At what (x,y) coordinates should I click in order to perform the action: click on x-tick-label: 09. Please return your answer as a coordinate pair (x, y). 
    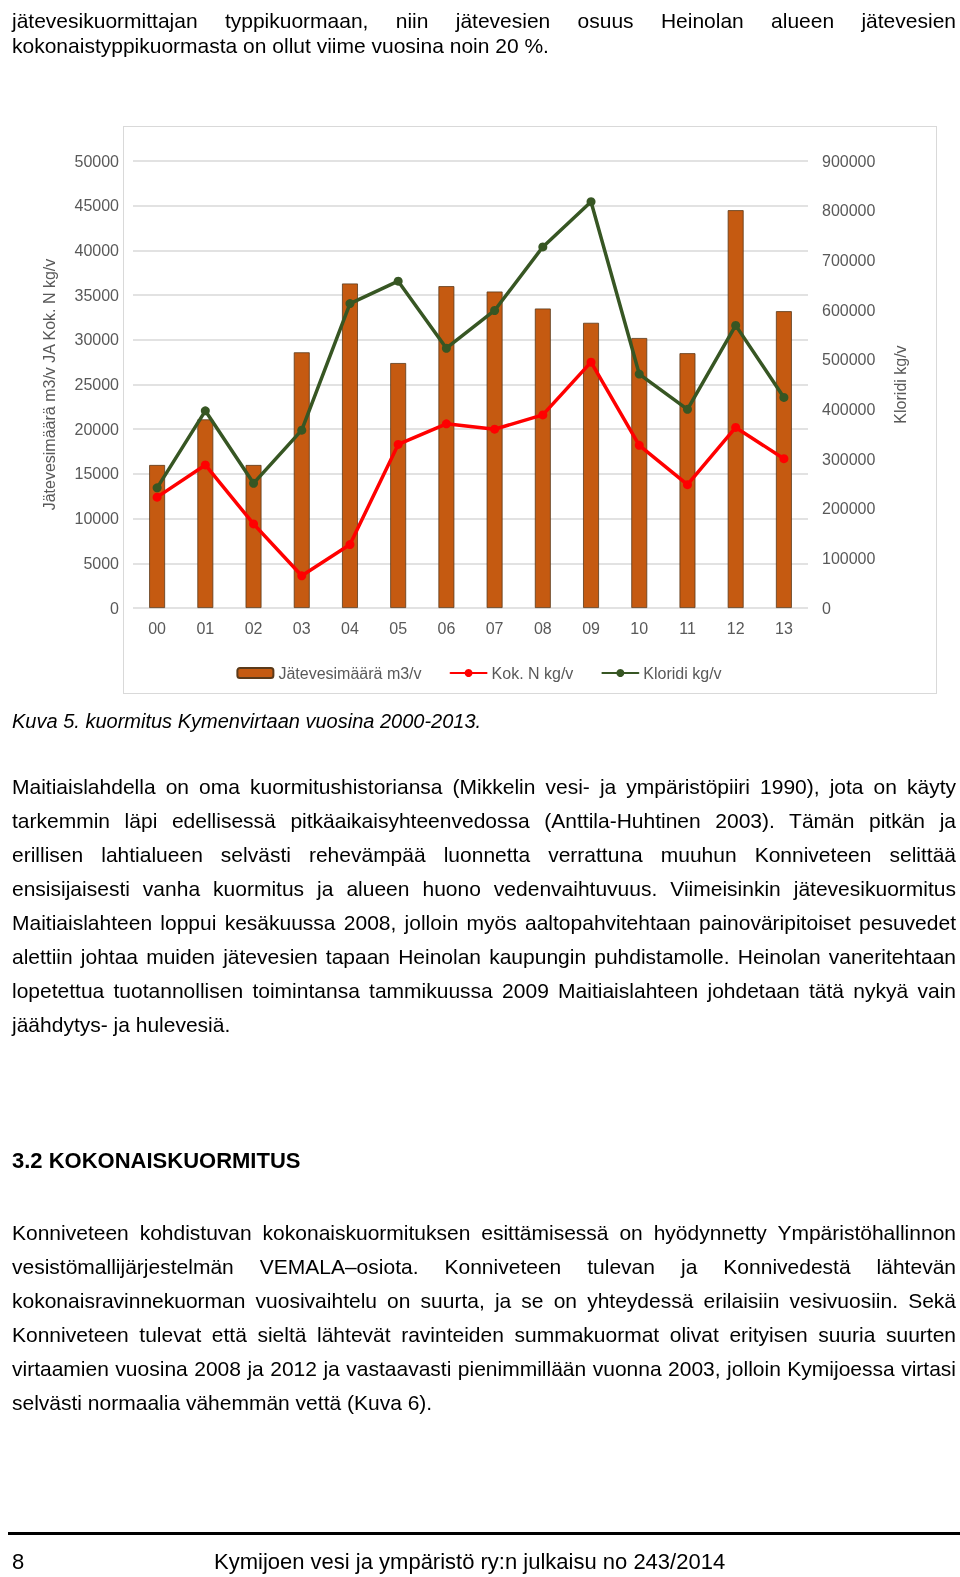
    Looking at the image, I should click on (591, 628).